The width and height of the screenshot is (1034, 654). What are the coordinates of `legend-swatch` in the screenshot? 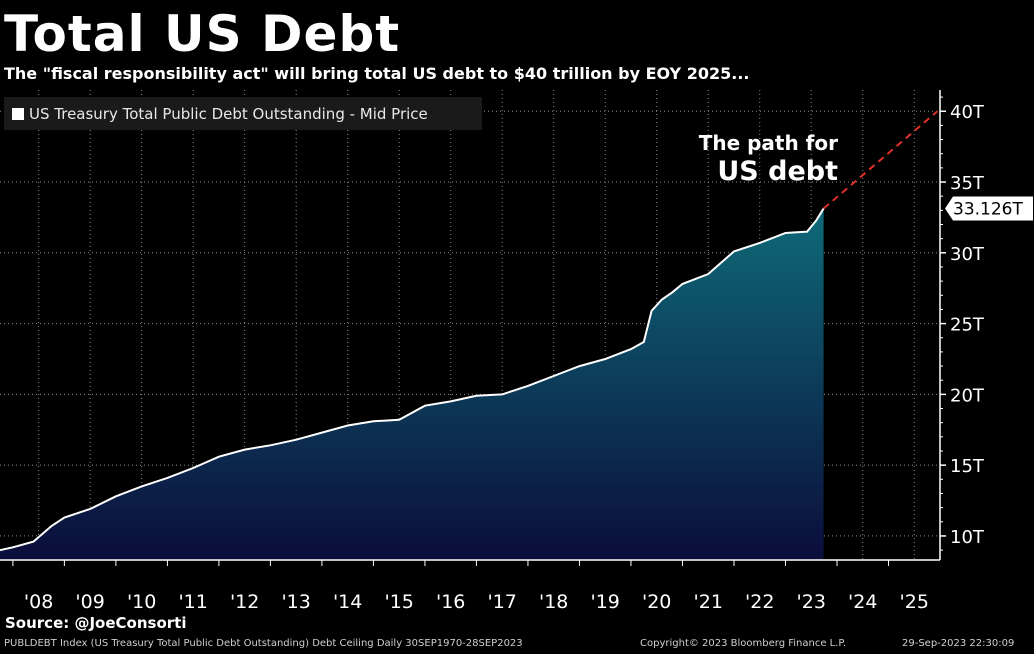 It's located at (18, 113).